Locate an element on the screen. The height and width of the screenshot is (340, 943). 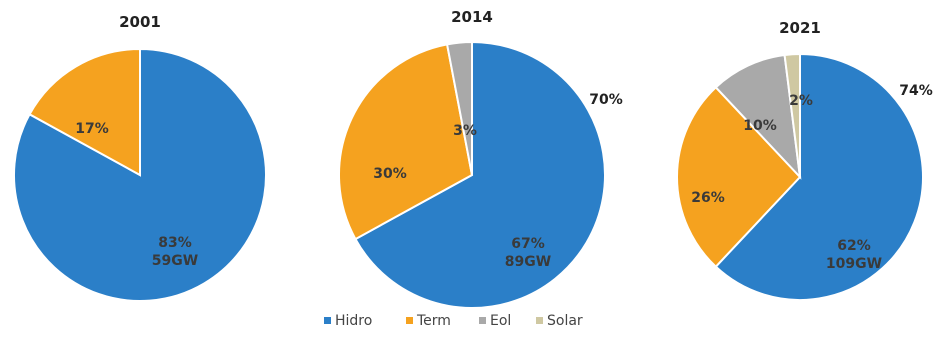
slice-label: 30% is located at coordinates (390, 174).